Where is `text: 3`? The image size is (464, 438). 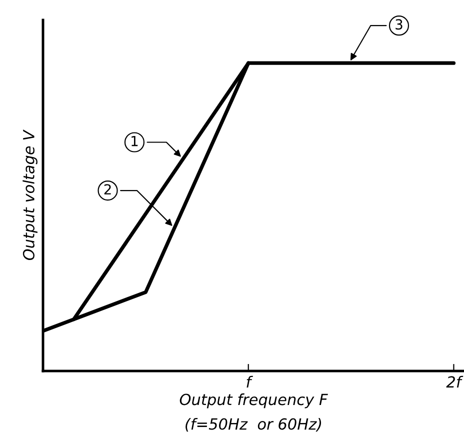
text: 3 is located at coordinates (399, 24).